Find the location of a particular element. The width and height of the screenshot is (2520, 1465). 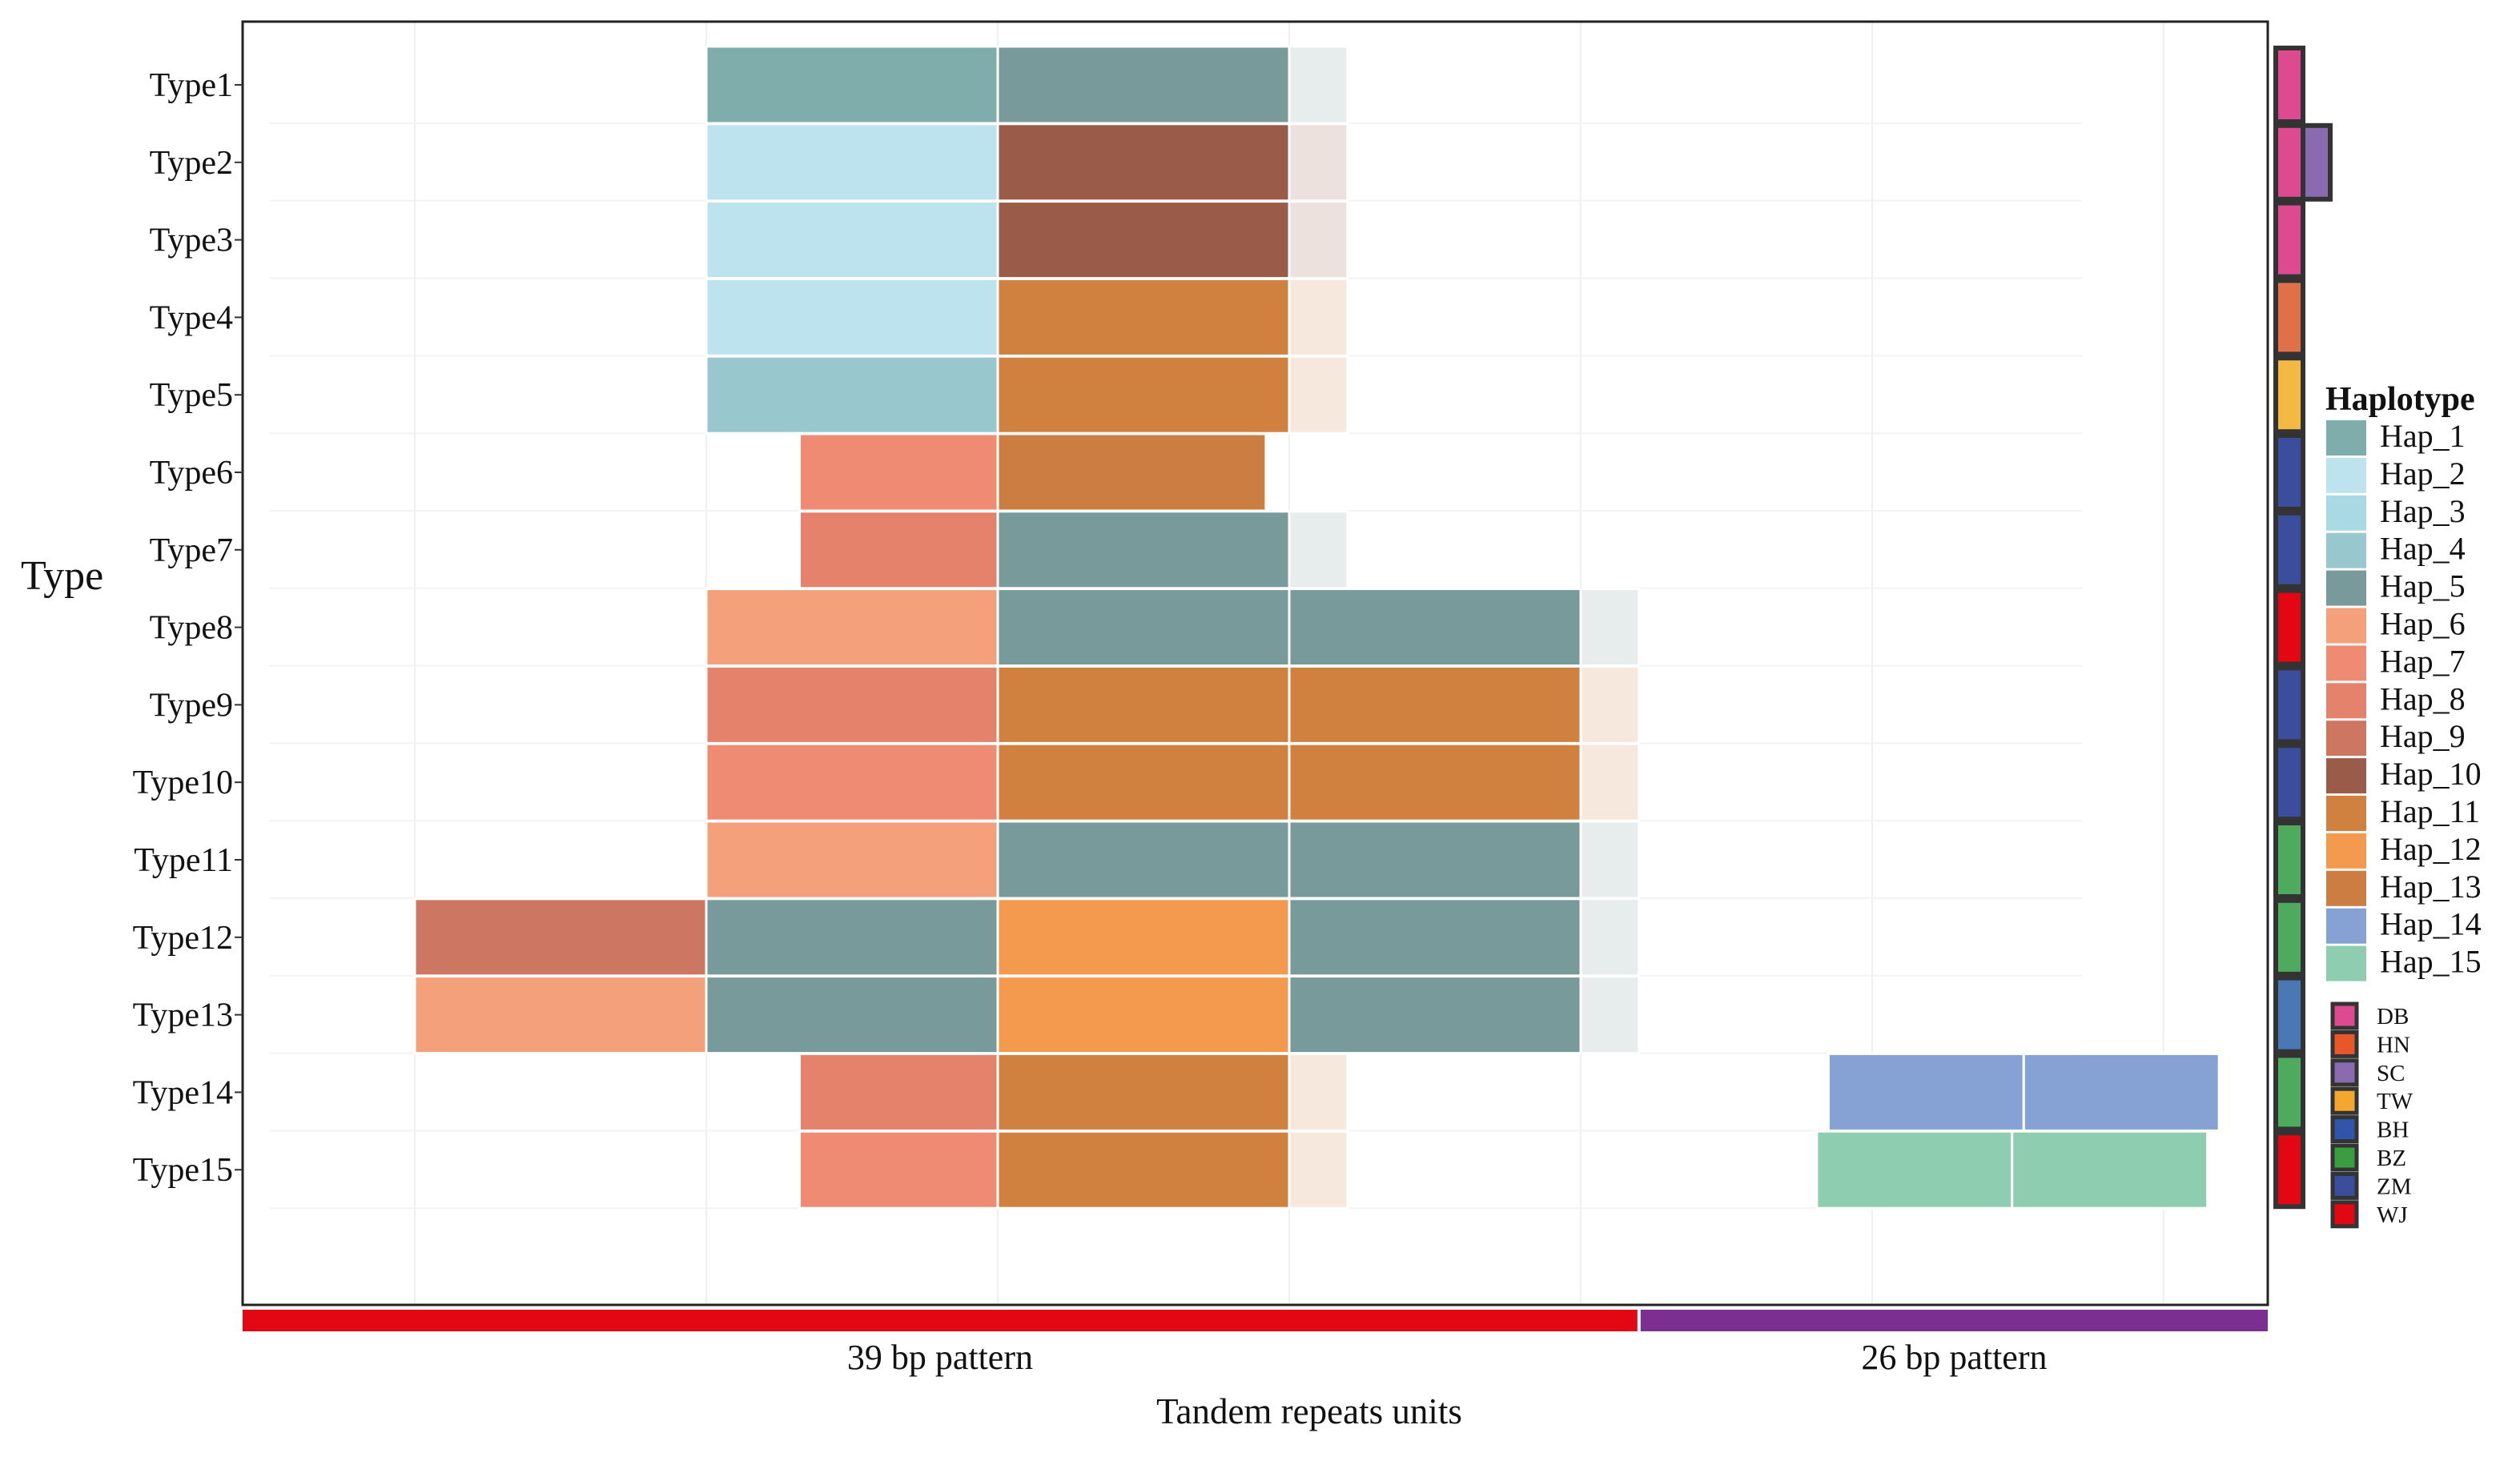

region-annotation-strip is located at coordinates (2303, 628).